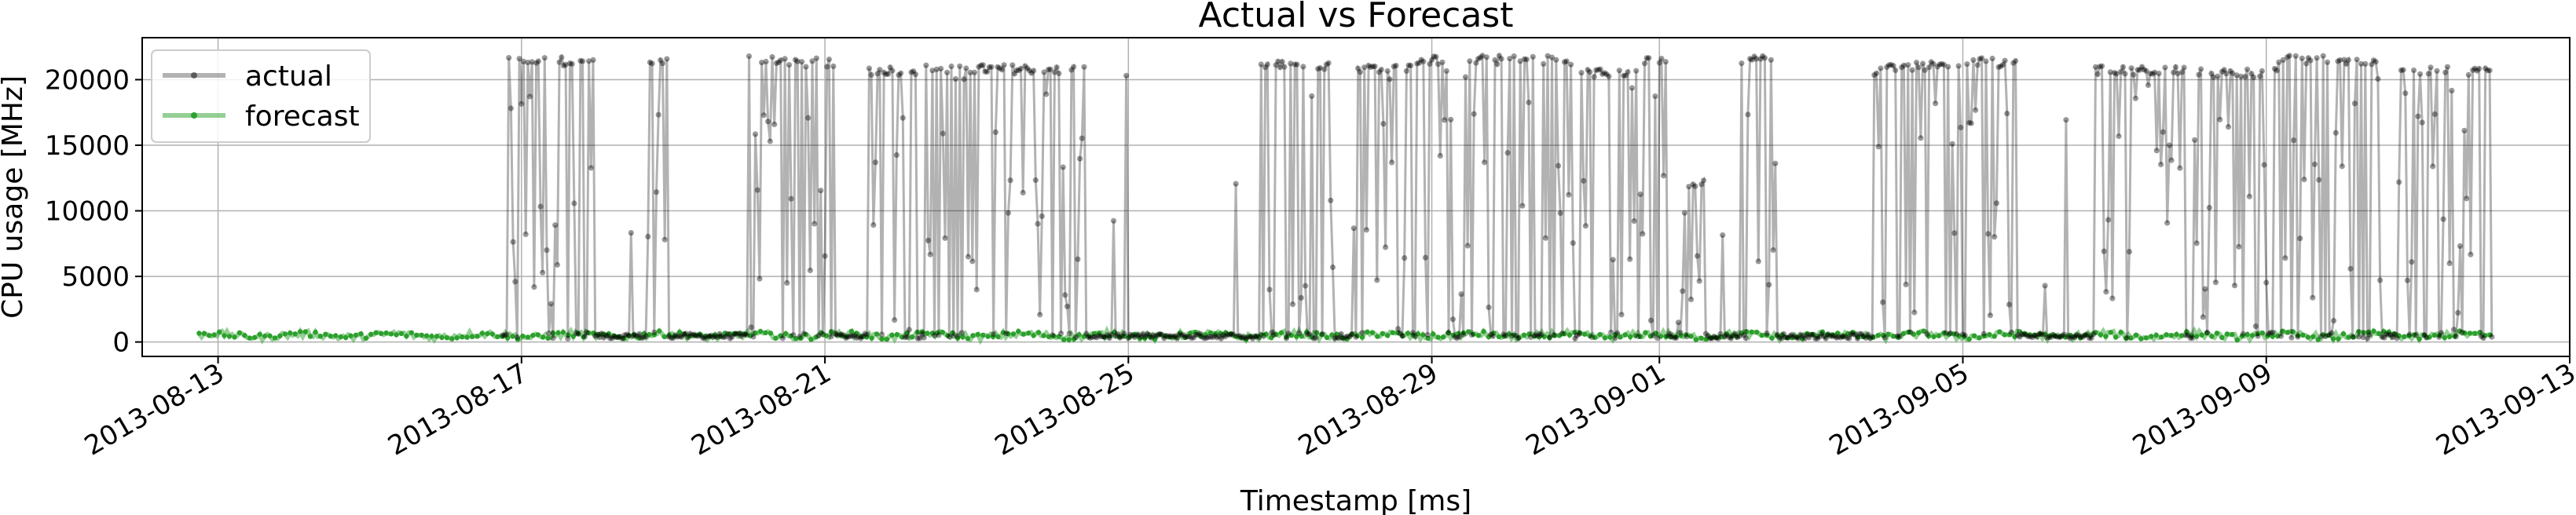  Describe the element at coordinates (1596, 409) in the screenshot. I see `x-tick-label: 2013-09-01` at that location.